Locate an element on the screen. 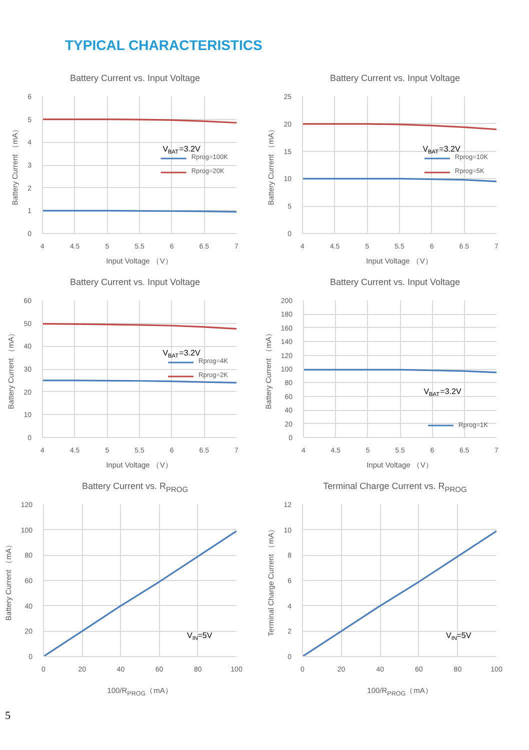  chart-title: Battery Current vs. R$_{PROG}$ is located at coordinates (135, 488).